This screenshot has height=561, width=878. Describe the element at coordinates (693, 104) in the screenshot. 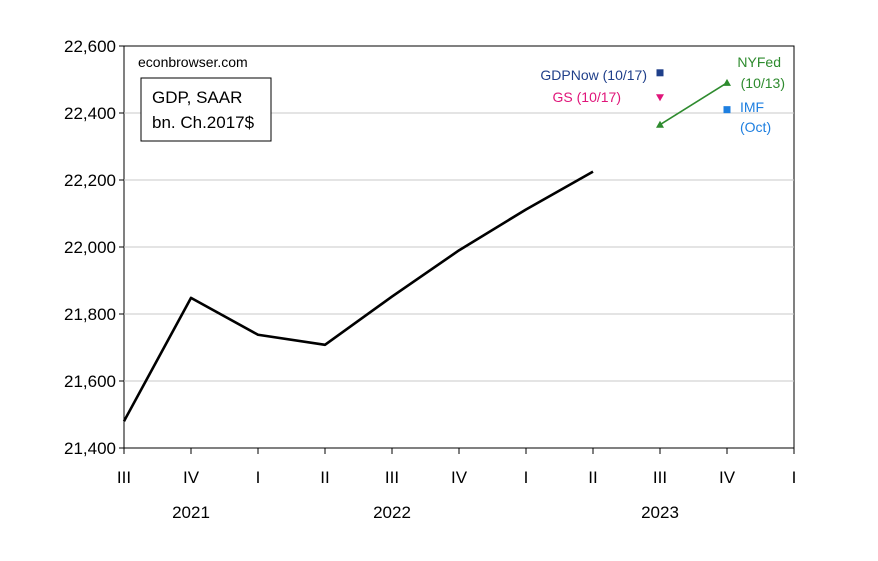

I see `forecast-line` at that location.